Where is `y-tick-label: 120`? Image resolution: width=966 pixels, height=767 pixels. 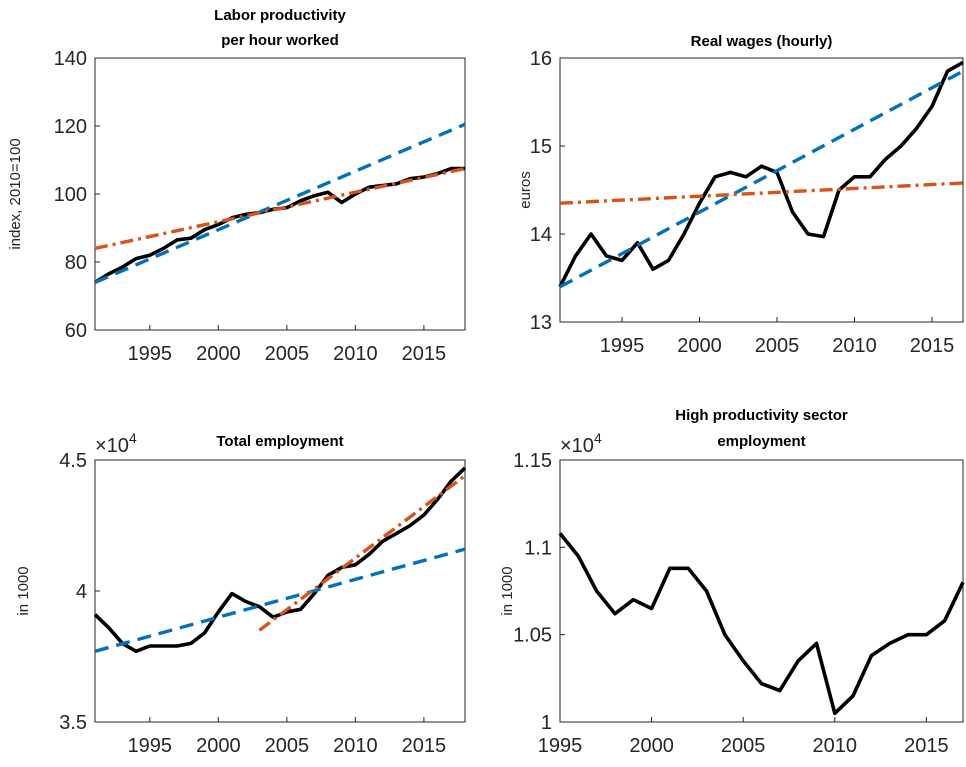
y-tick-label: 120 is located at coordinates (70, 127).